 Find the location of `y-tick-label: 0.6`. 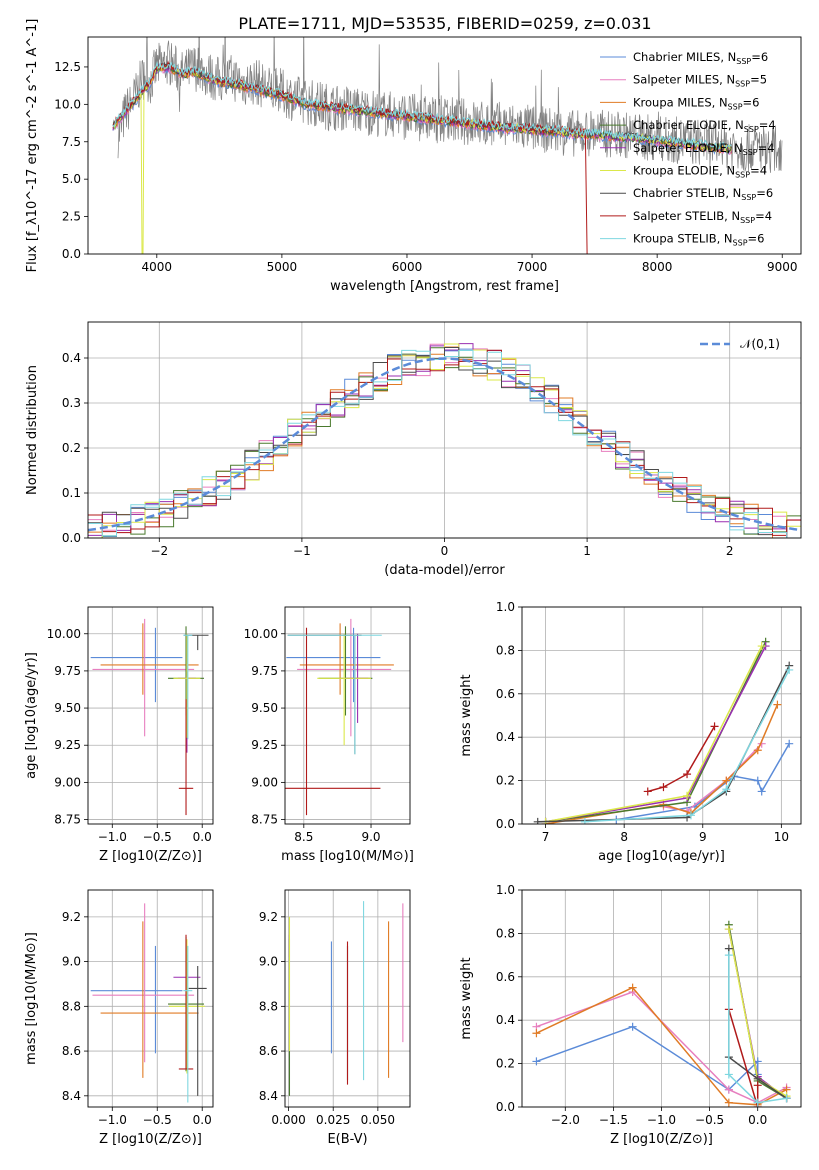

y-tick-label: 0.6 is located at coordinates (505, 694).